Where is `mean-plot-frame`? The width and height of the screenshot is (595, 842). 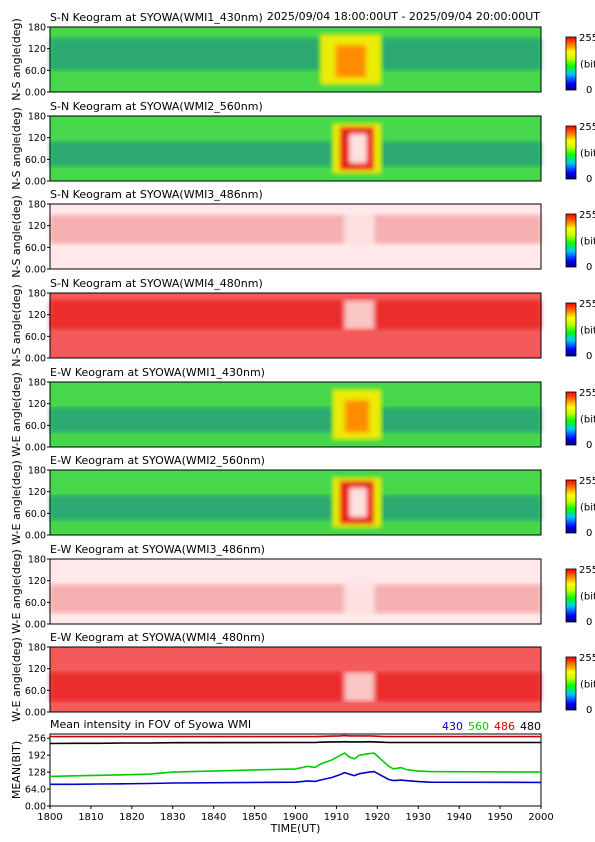 mean-plot-frame is located at coordinates (295, 770).